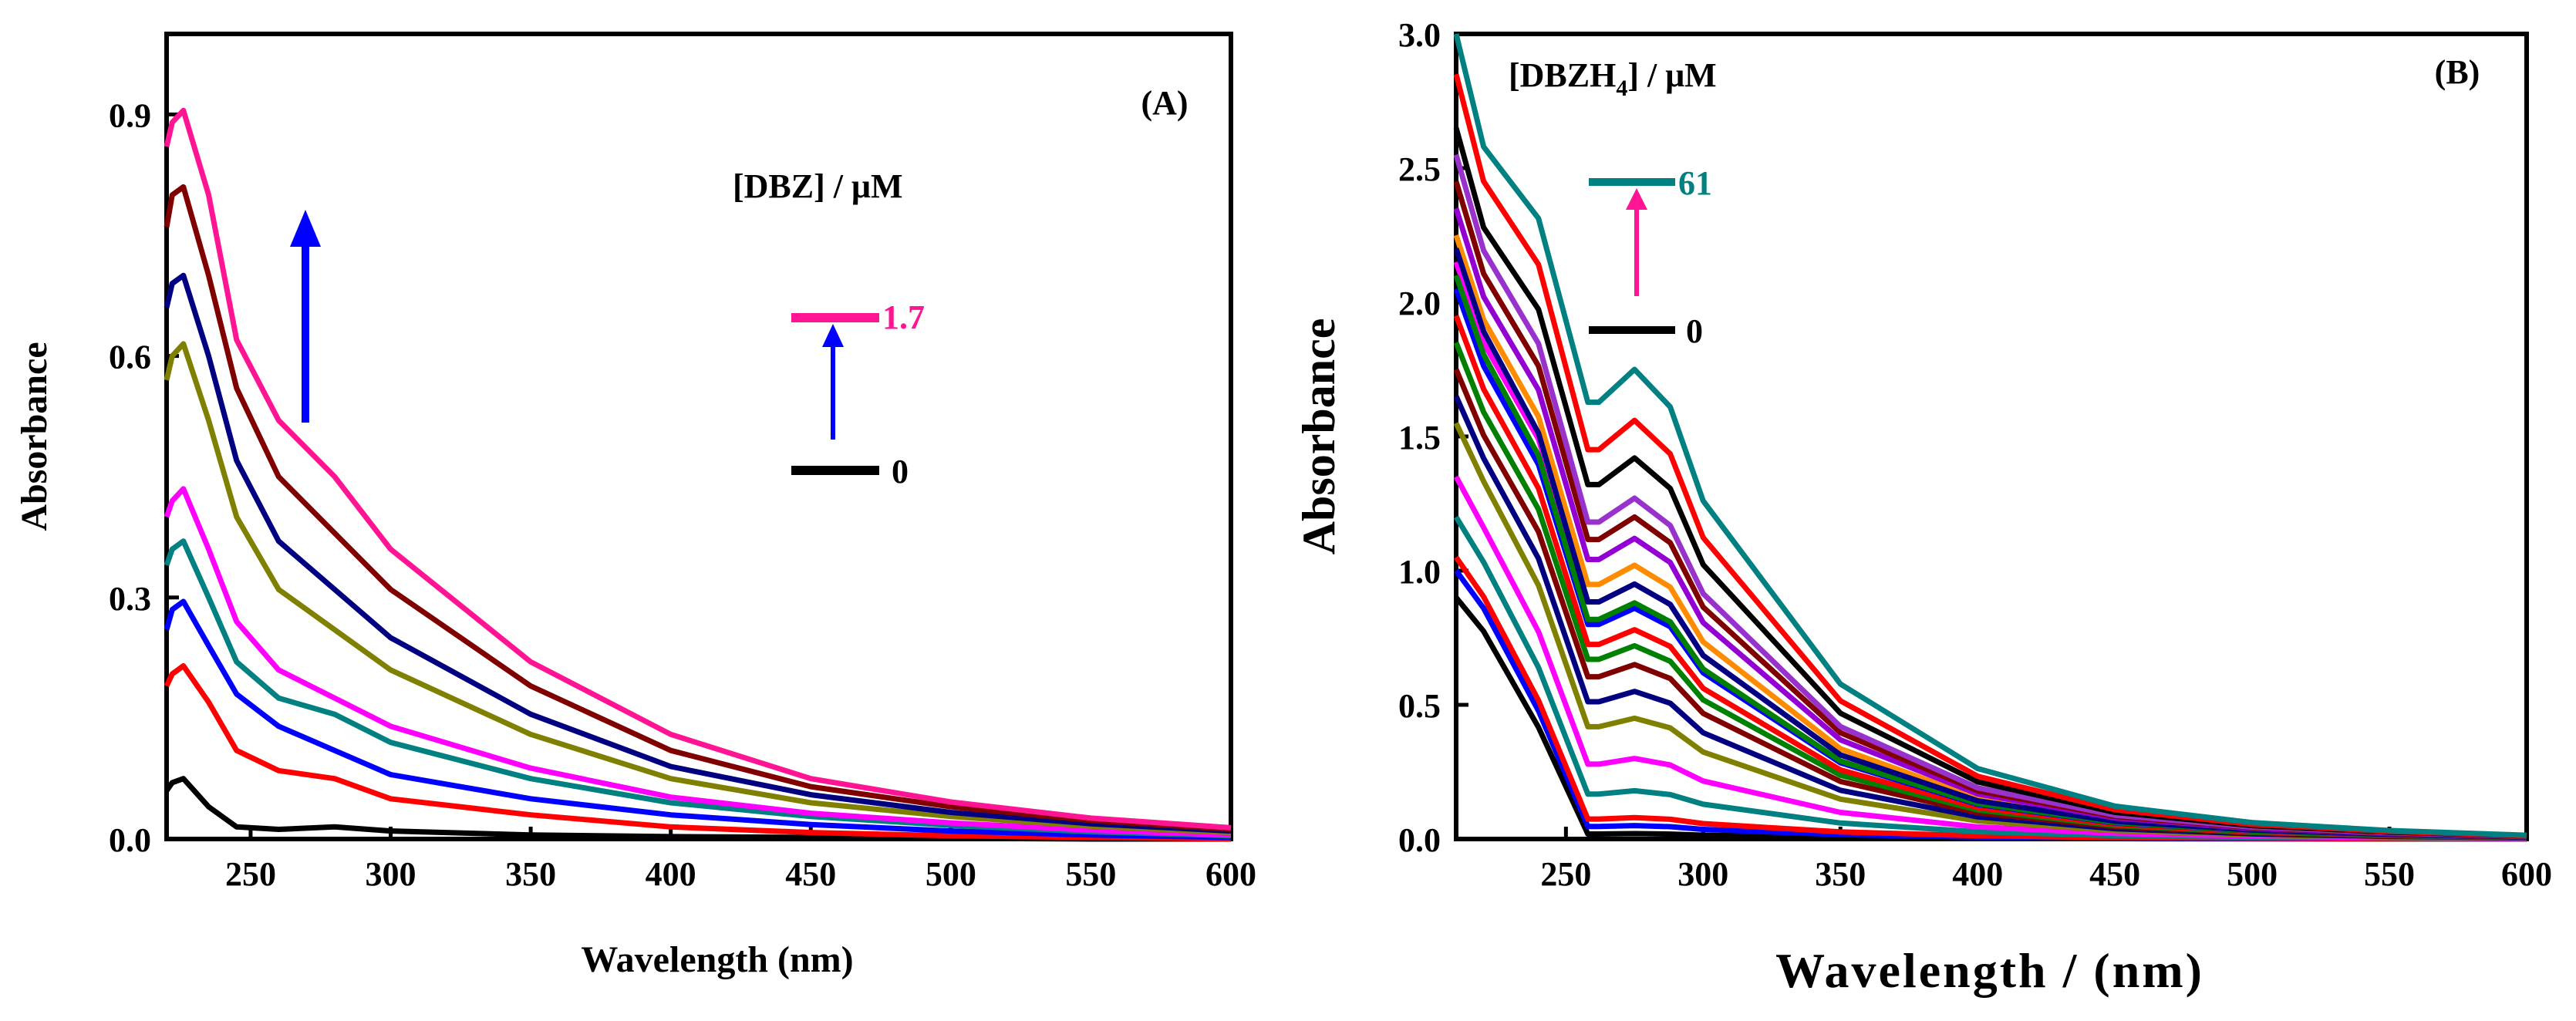 The image size is (2576, 1021). Describe the element at coordinates (1419, 303) in the screenshot. I see `panel-b-ytick-label: 2.0` at that location.